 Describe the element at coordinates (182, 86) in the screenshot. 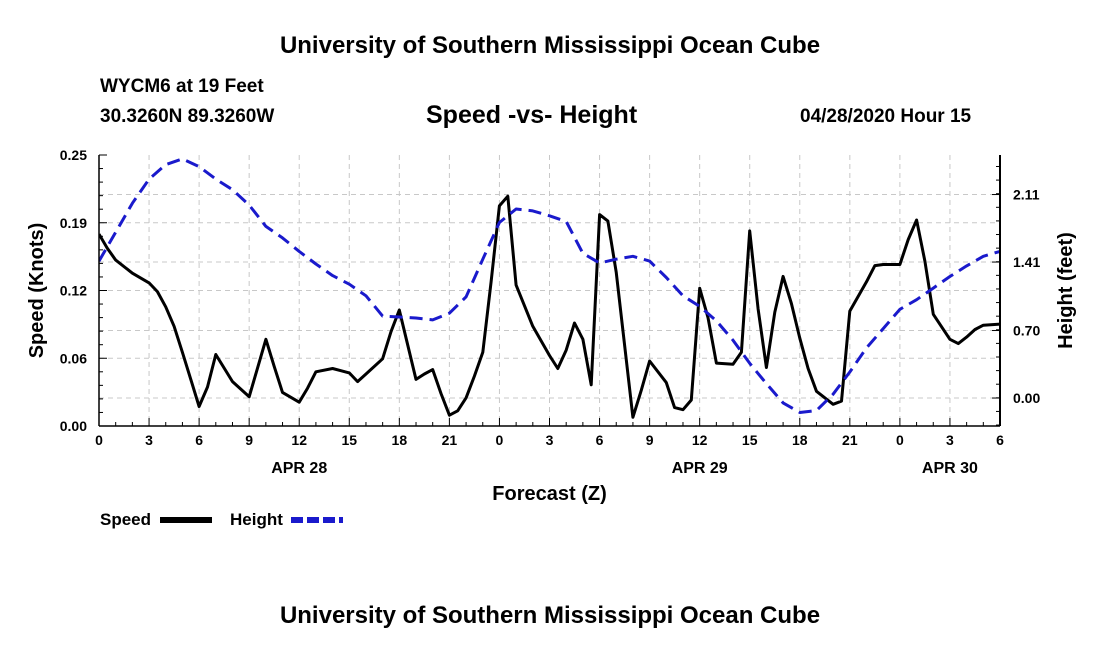

I see `station-label: WYCM6 at 19 Feet` at that location.